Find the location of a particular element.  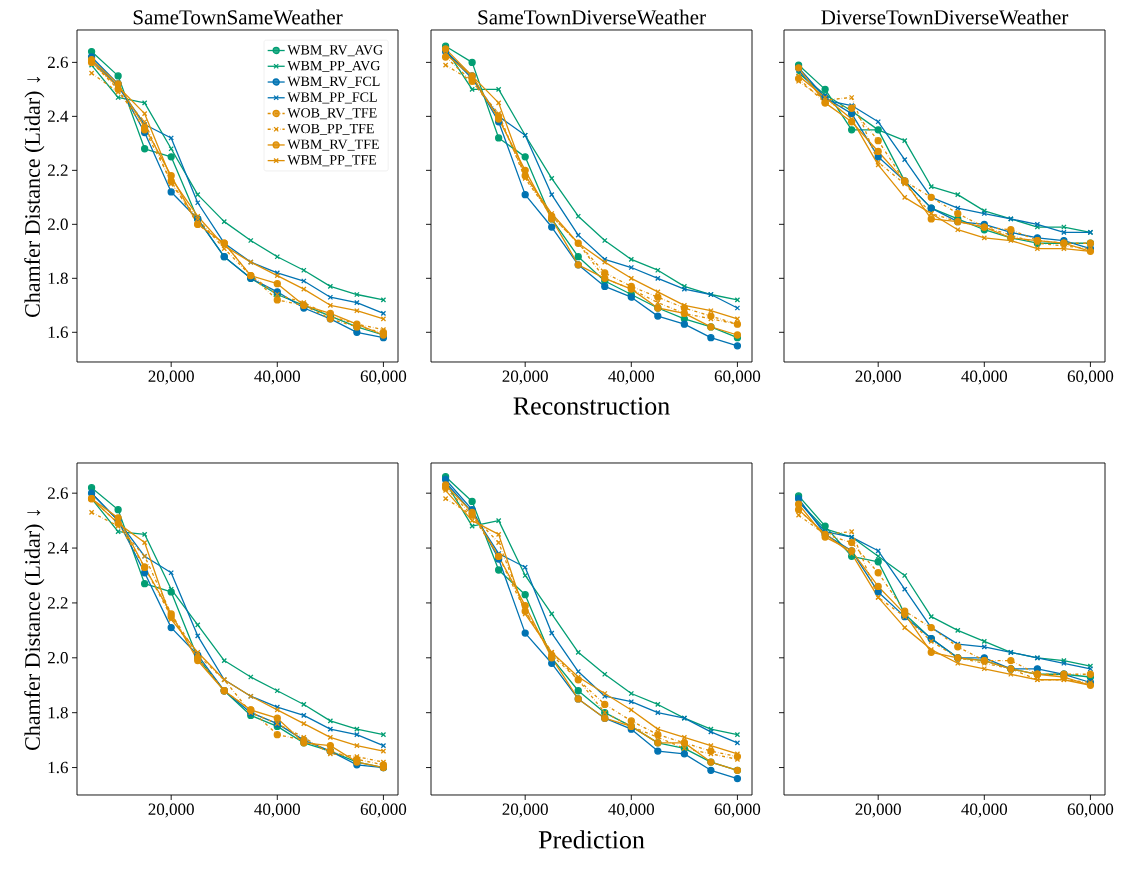

x-axis-title: Reconstruction is located at coordinates (591, 406).